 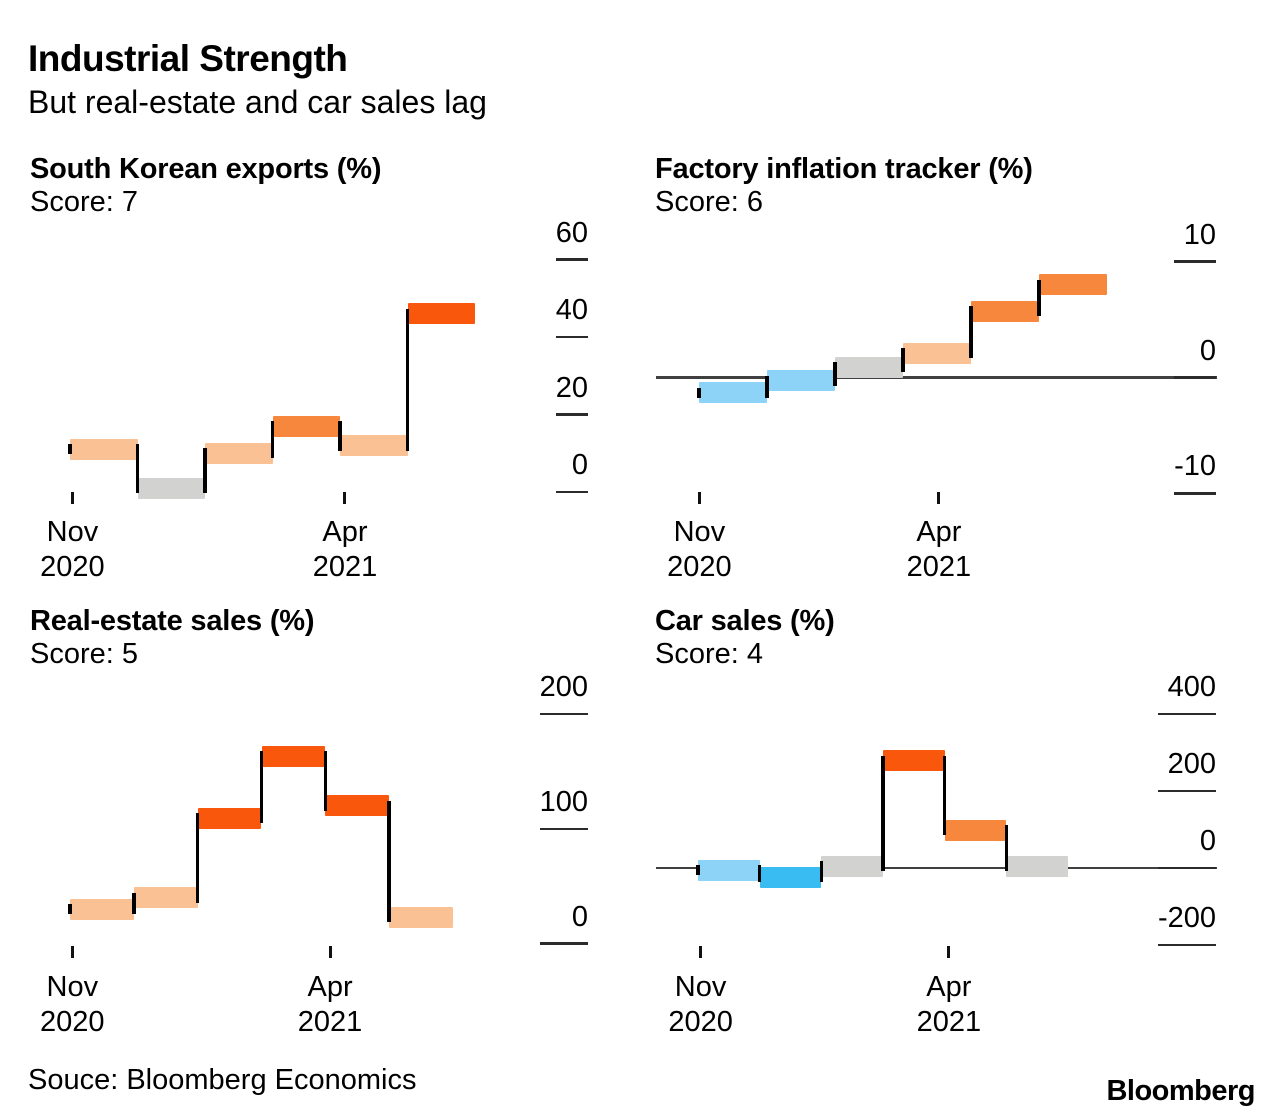 I want to click on source-note: Souce: Bloomberg Economics, so click(x=222, y=1080).